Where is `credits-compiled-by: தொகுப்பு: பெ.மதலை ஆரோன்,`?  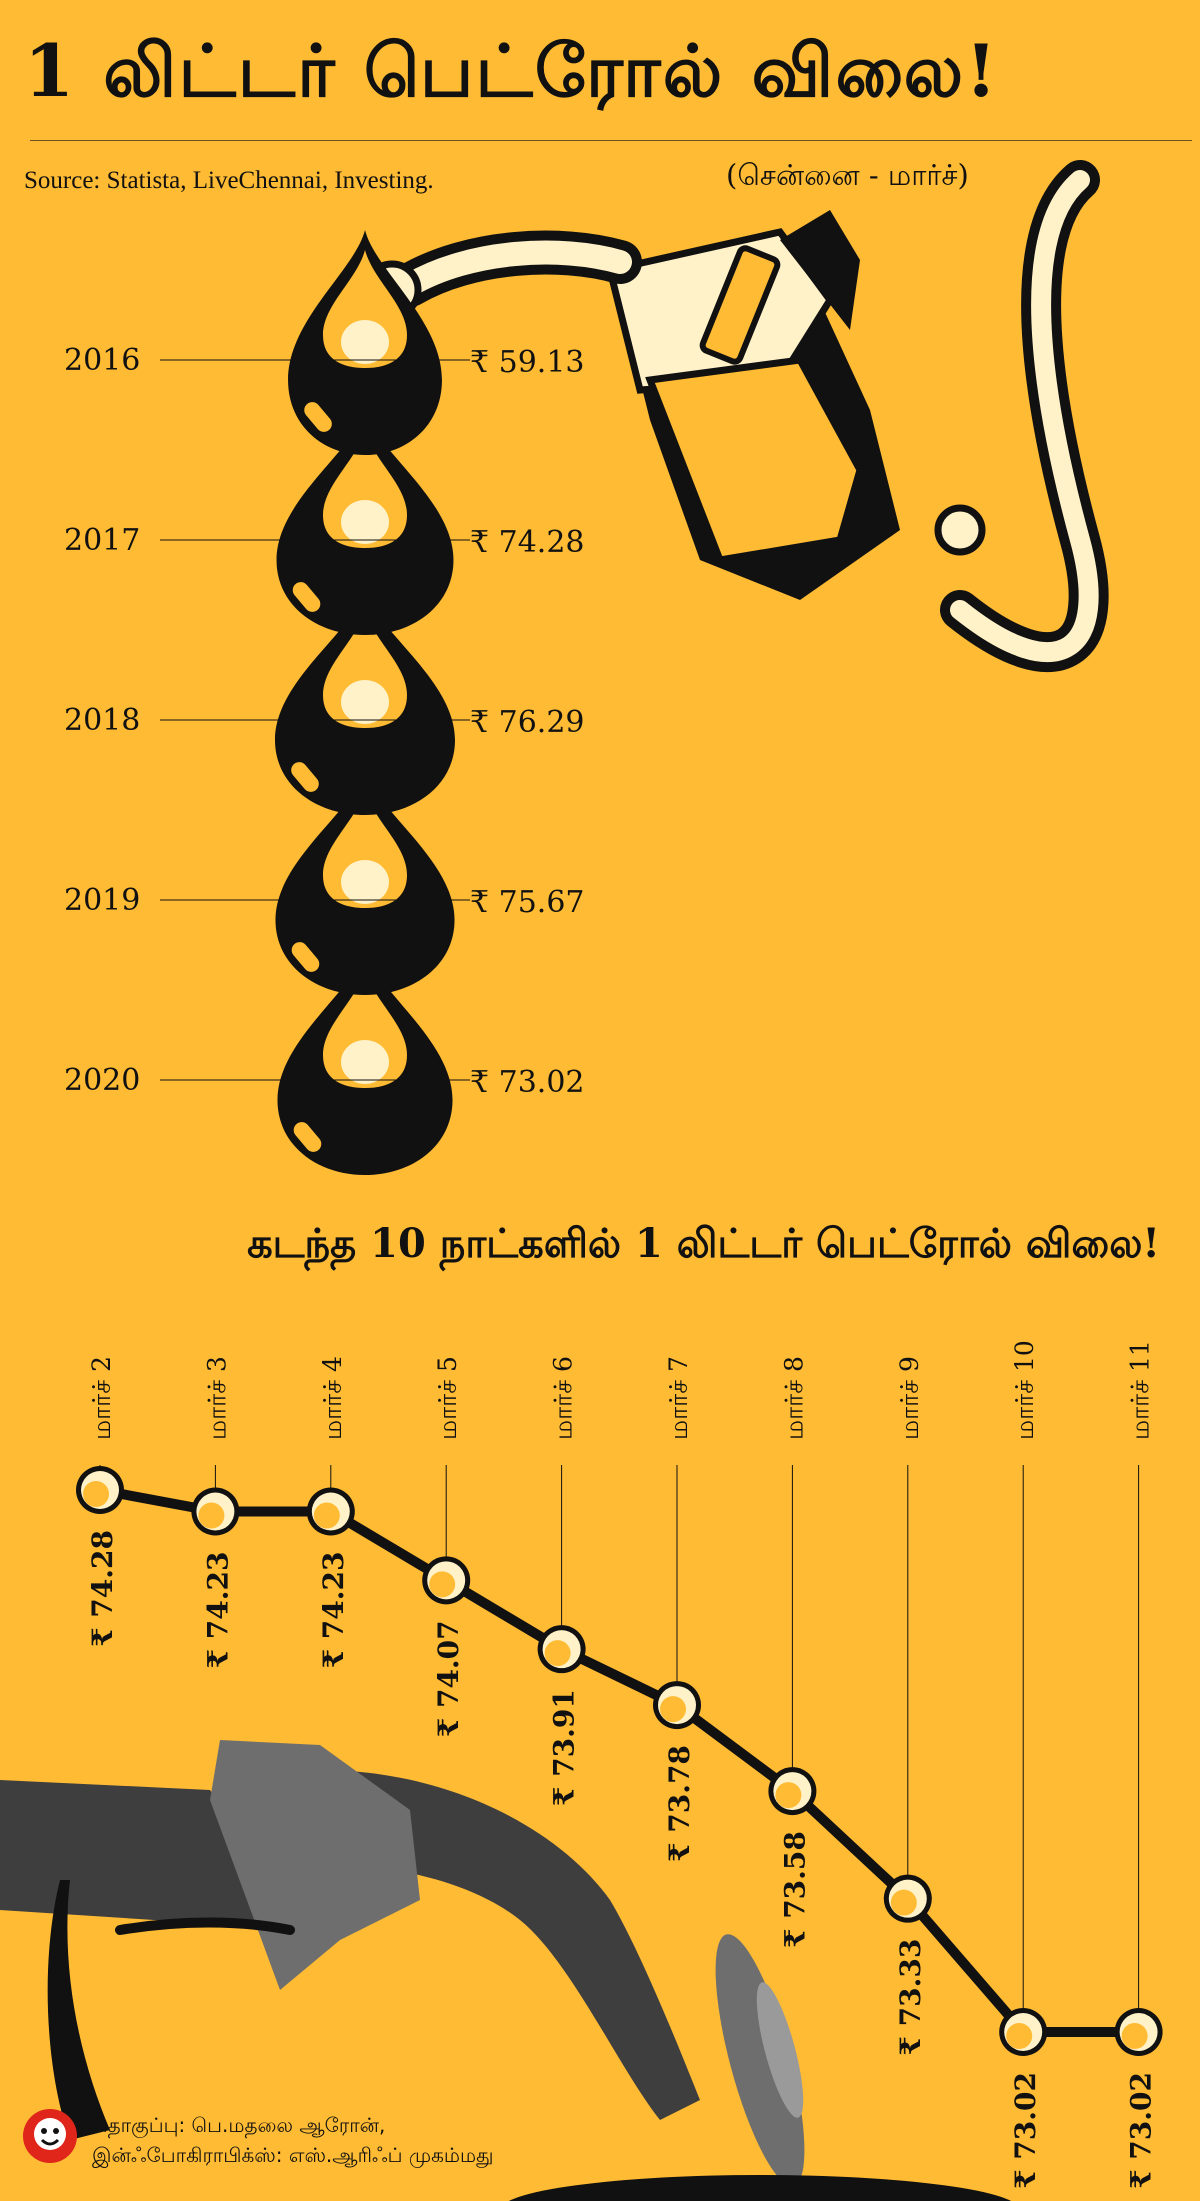 credits-compiled-by: தொகுப்பு: பெ.மதலை ஆரோன், is located at coordinates (239, 2125).